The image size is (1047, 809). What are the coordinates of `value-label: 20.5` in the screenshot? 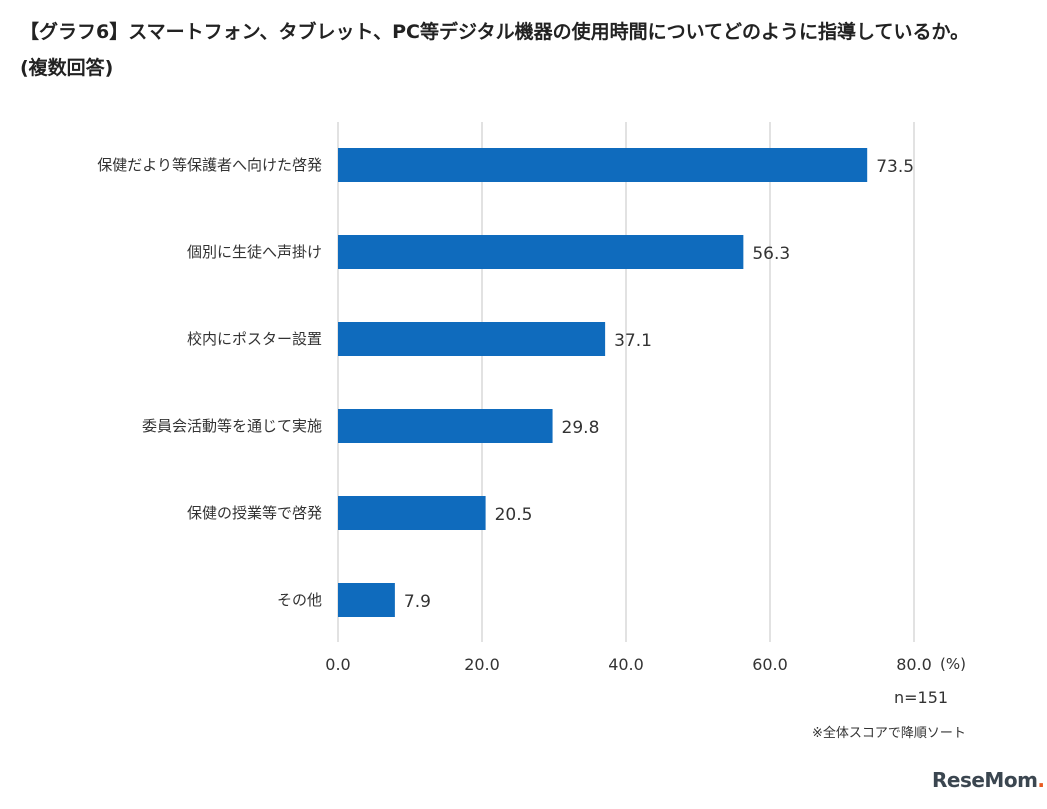 It's located at (514, 515).